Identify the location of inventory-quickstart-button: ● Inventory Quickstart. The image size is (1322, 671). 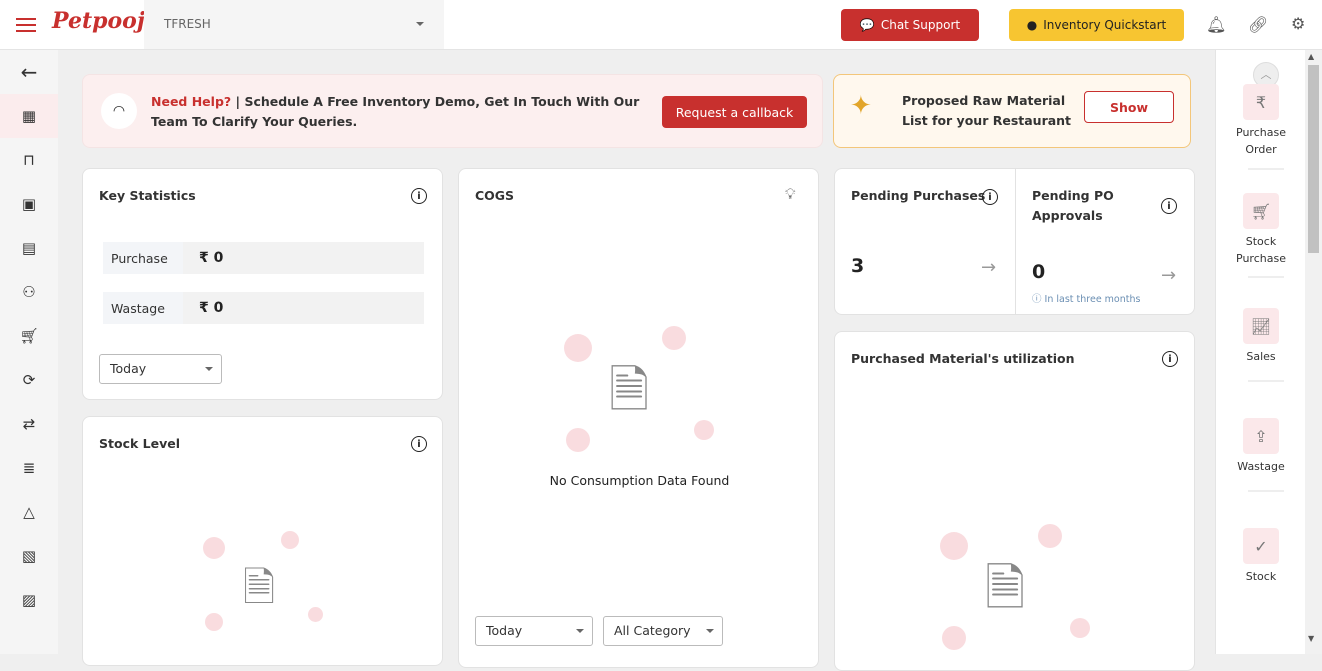
(1096, 25).